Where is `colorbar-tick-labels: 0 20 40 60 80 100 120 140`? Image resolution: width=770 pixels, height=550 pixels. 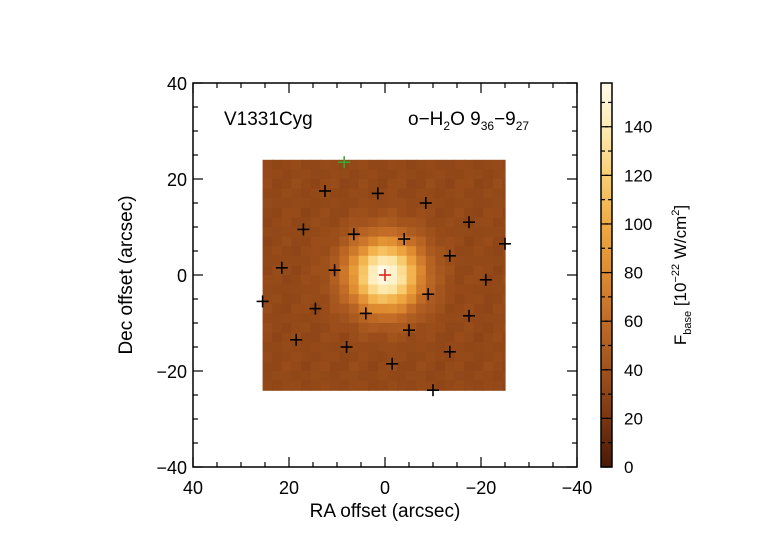
colorbar-tick-labels: 0 20 40 60 80 100 120 140 is located at coordinates (638, 297).